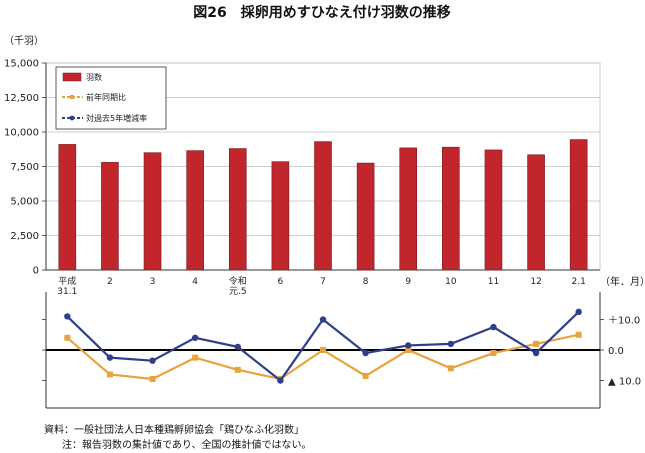 The width and height of the screenshot is (645, 453). Describe the element at coordinates (72, 97) in the screenshot. I see `legend-swatch-yoy-marker` at that location.